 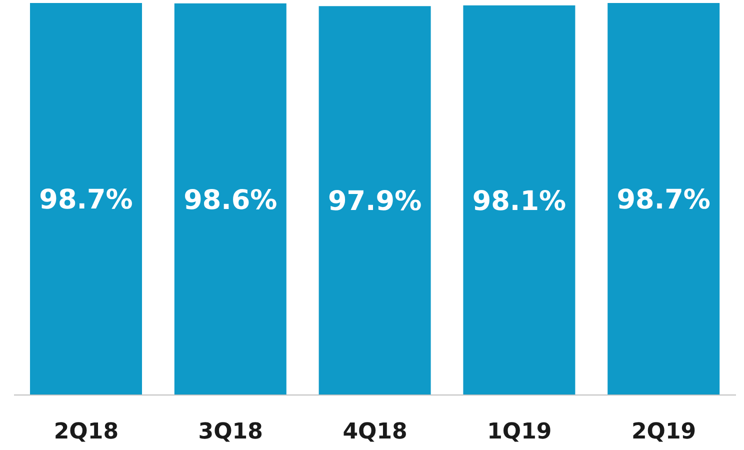 What do you see at coordinates (231, 200) in the screenshot?
I see `data-label: 98.6%` at bounding box center [231, 200].